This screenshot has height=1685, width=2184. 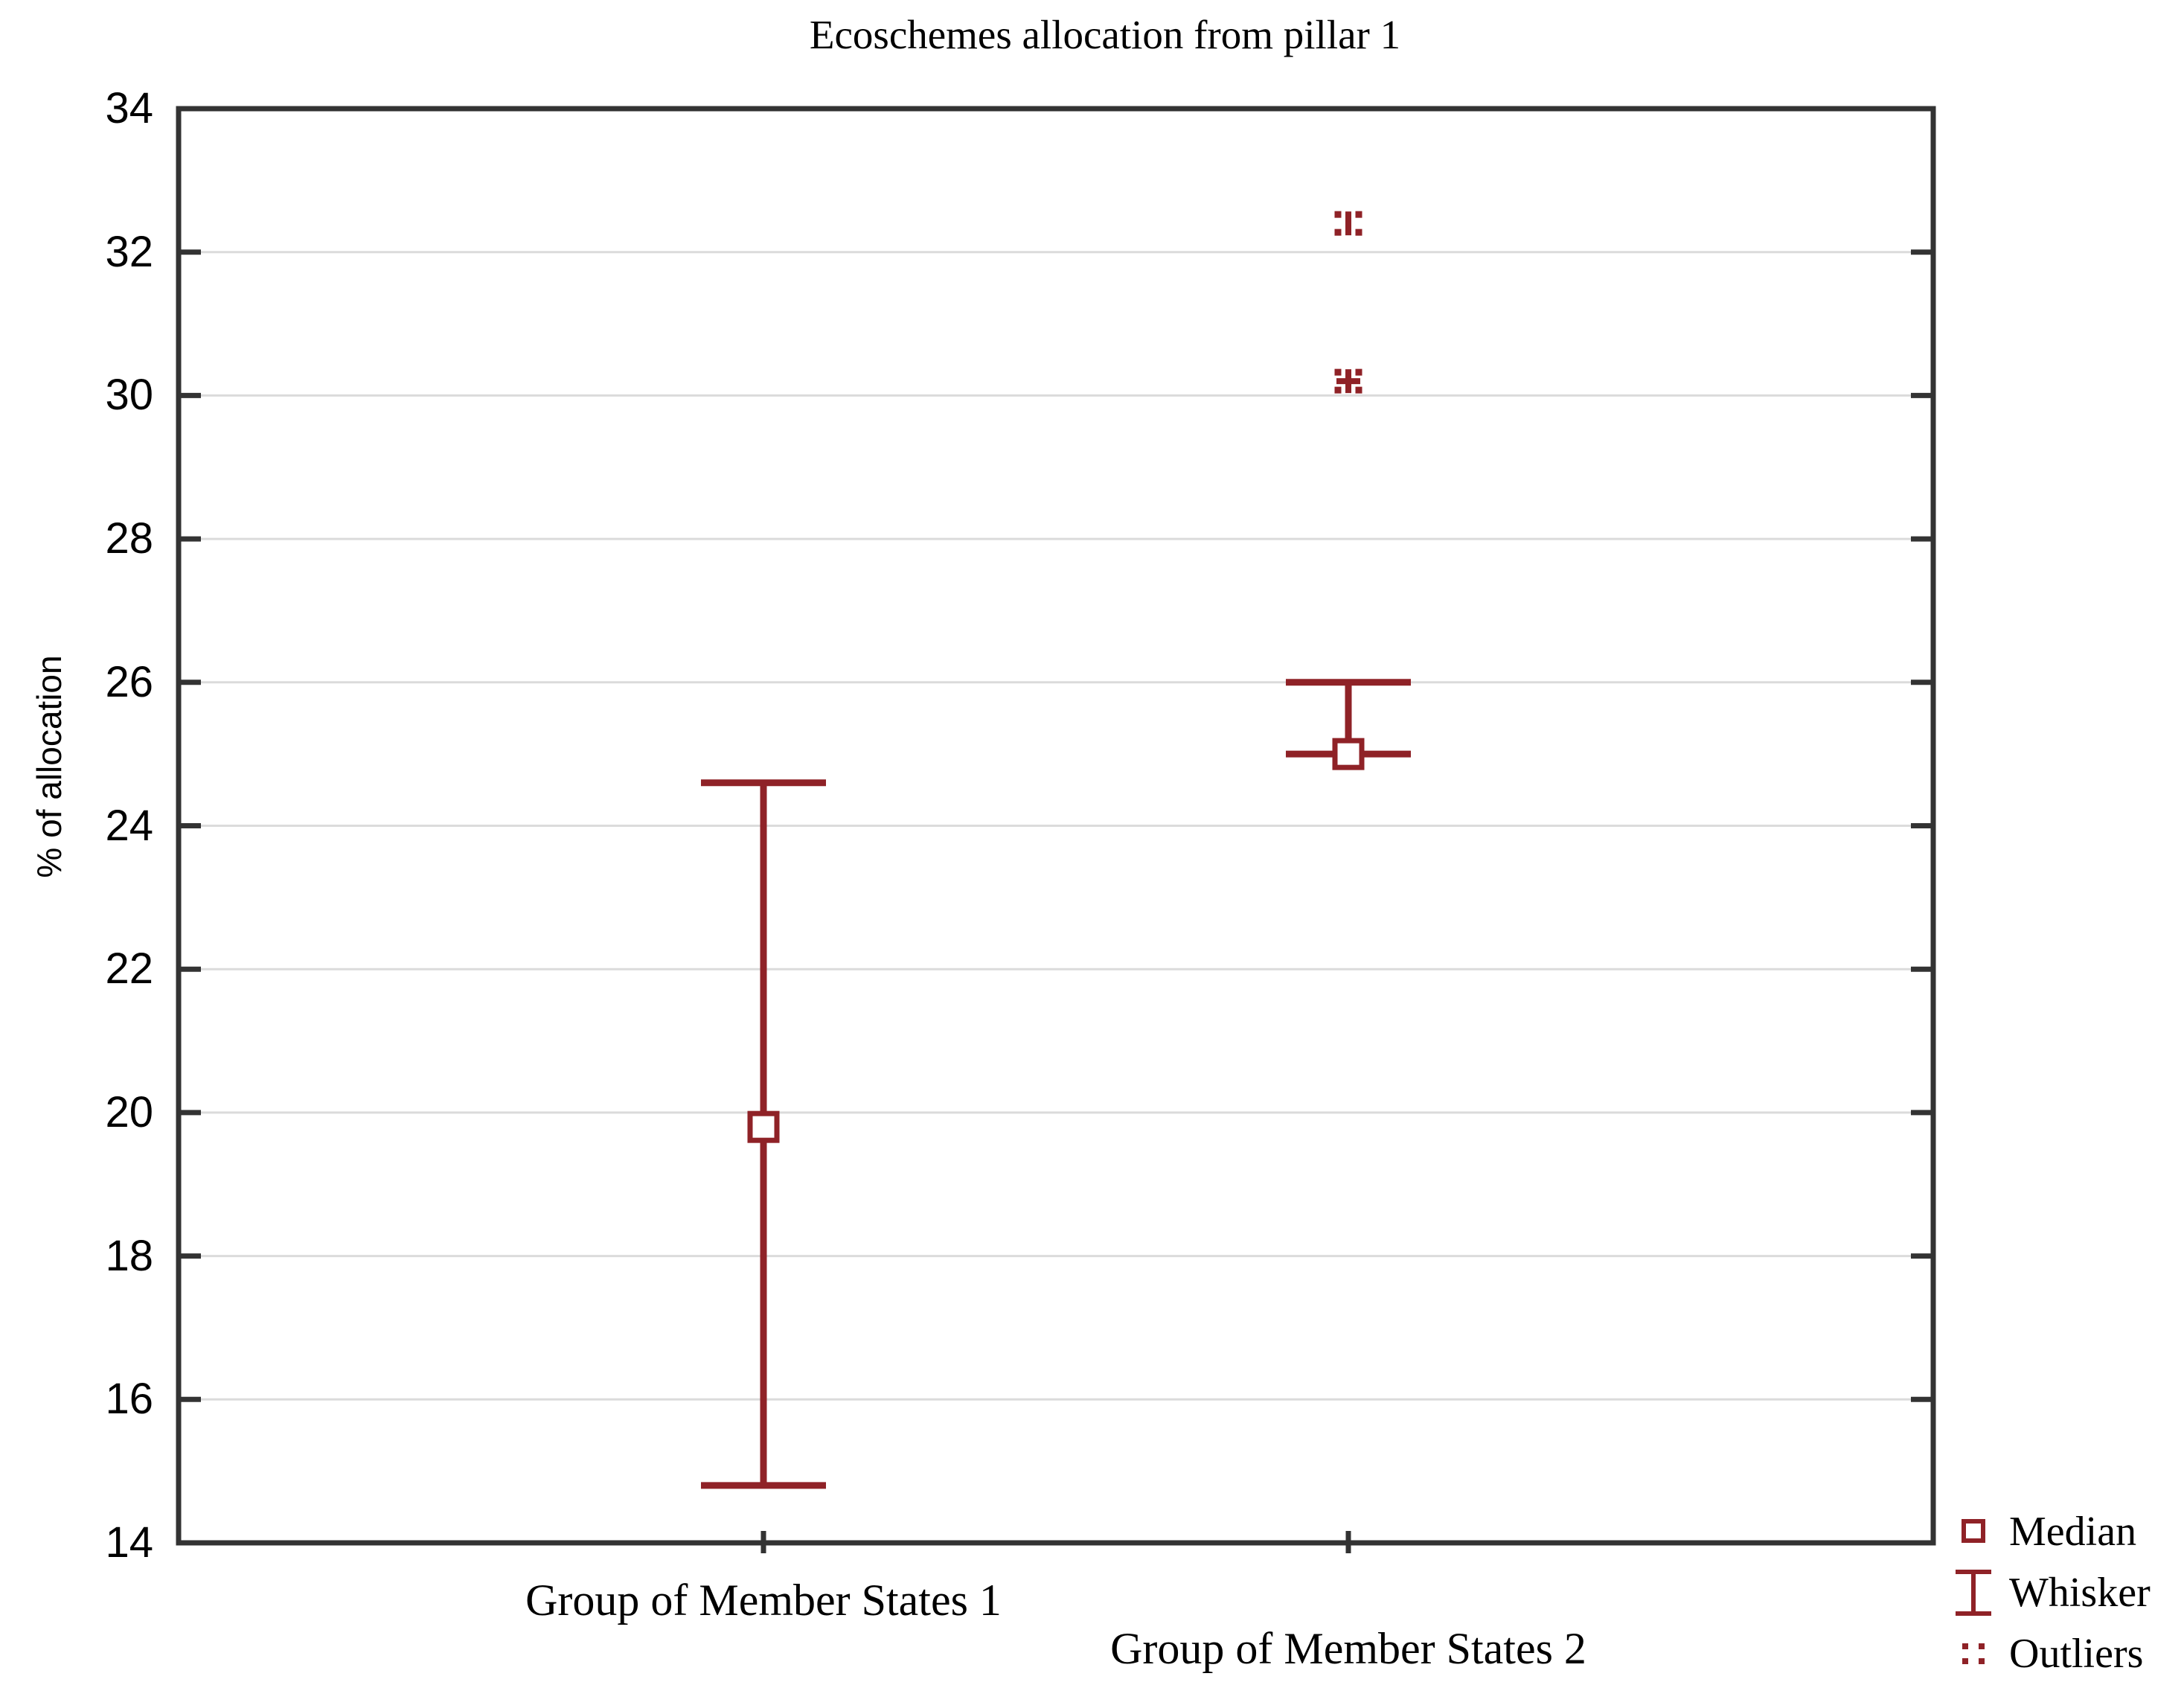 What do you see at coordinates (129, 108) in the screenshot?
I see `y-tick-label: 34` at bounding box center [129, 108].